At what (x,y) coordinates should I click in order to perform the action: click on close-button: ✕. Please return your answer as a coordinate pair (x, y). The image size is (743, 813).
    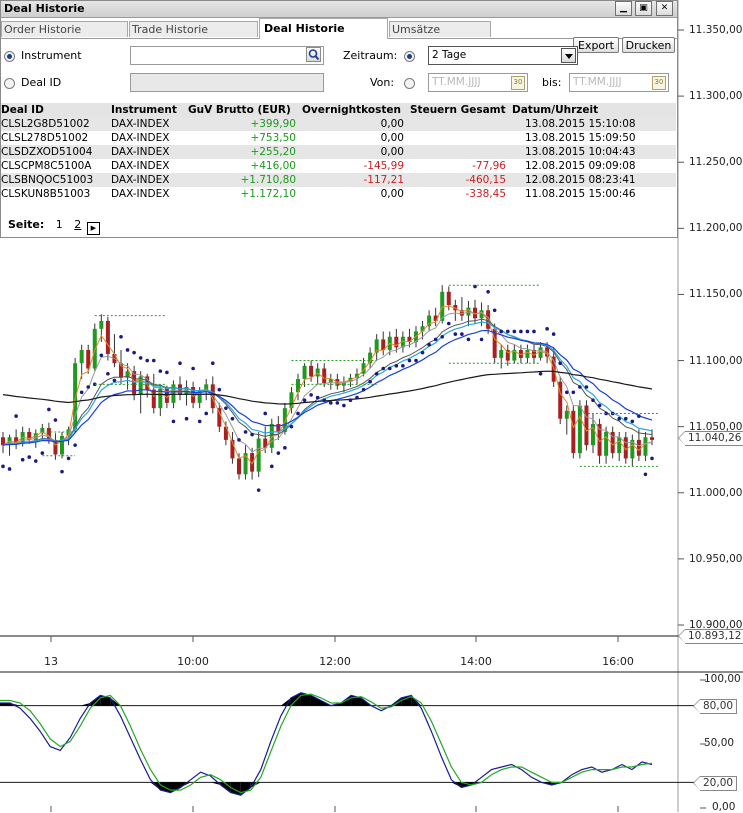
    Looking at the image, I should click on (664, 8).